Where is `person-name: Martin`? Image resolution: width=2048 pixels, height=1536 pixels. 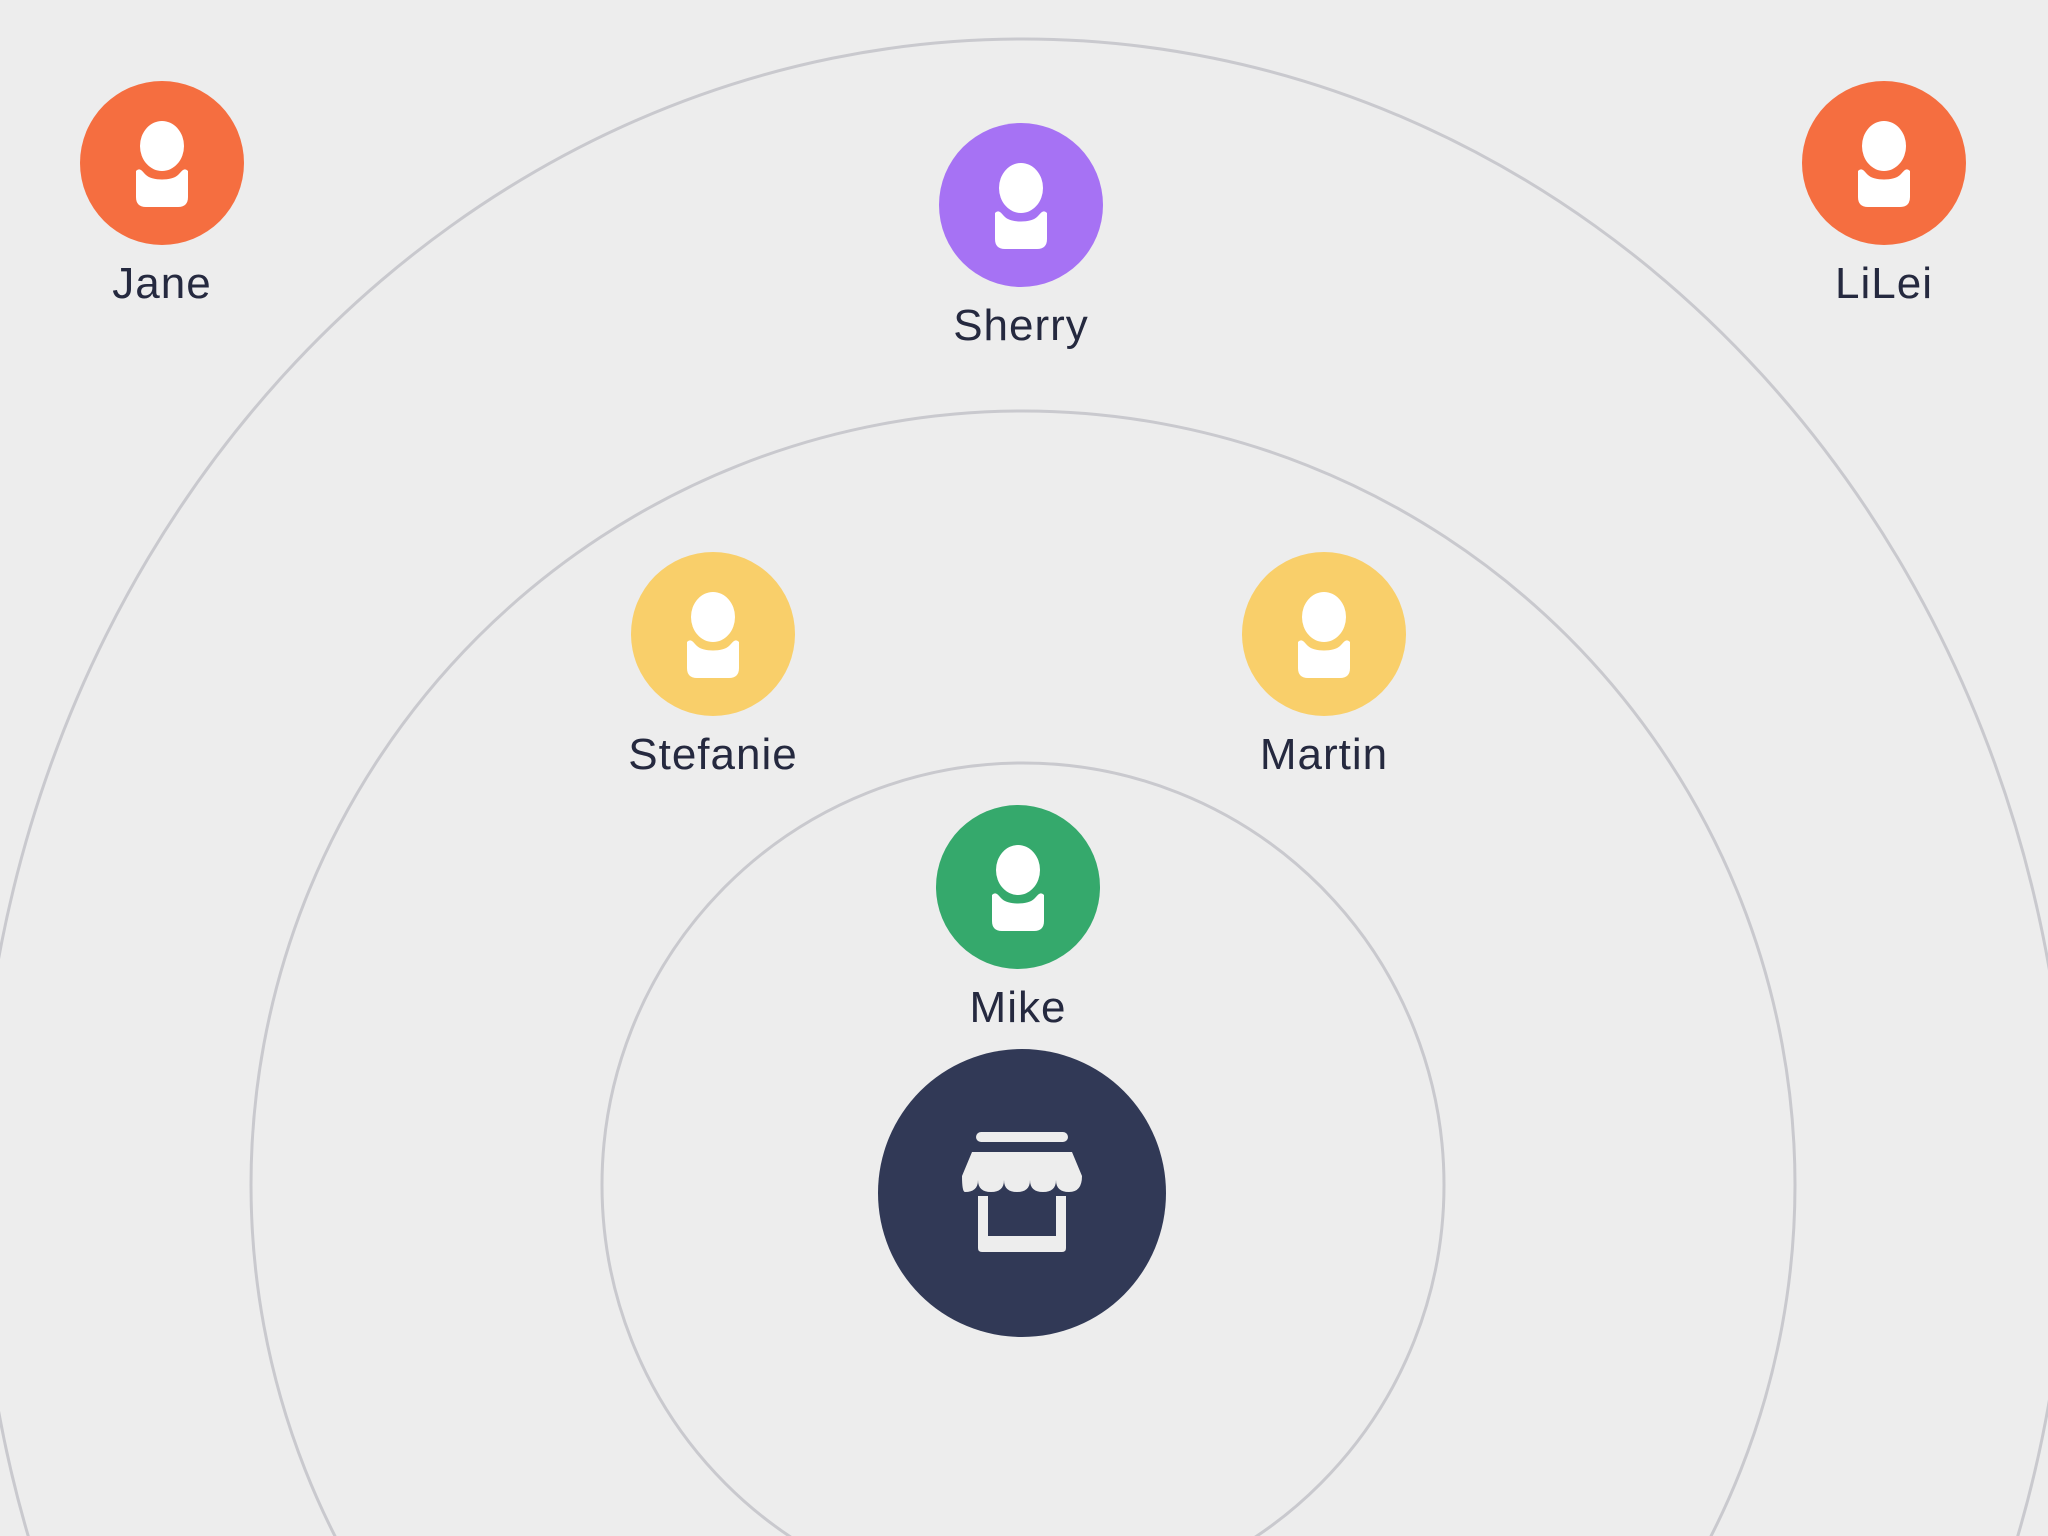
person-name: Martin is located at coordinates (1324, 755).